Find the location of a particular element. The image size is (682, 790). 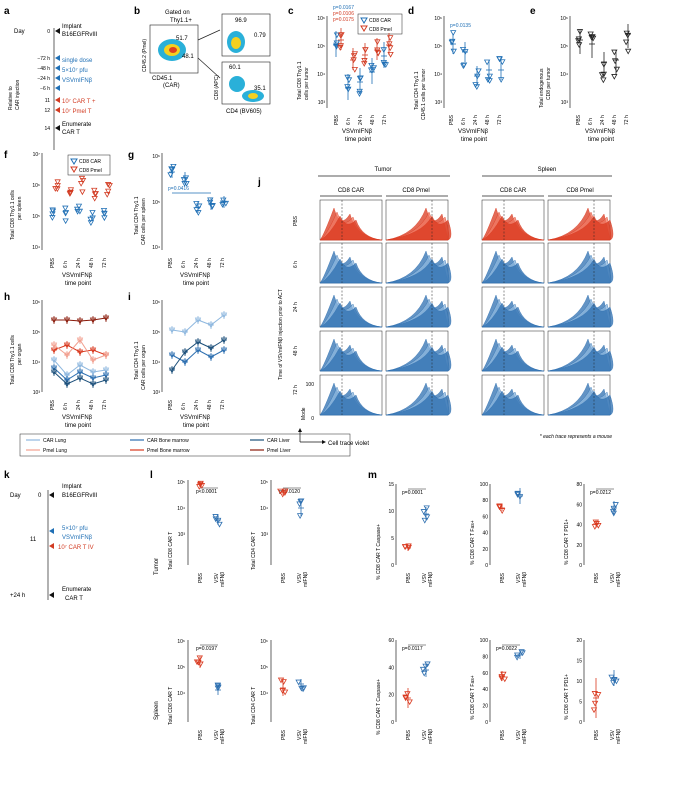

h-ytick-e3: 10³ is located at coordinates (37, 393).